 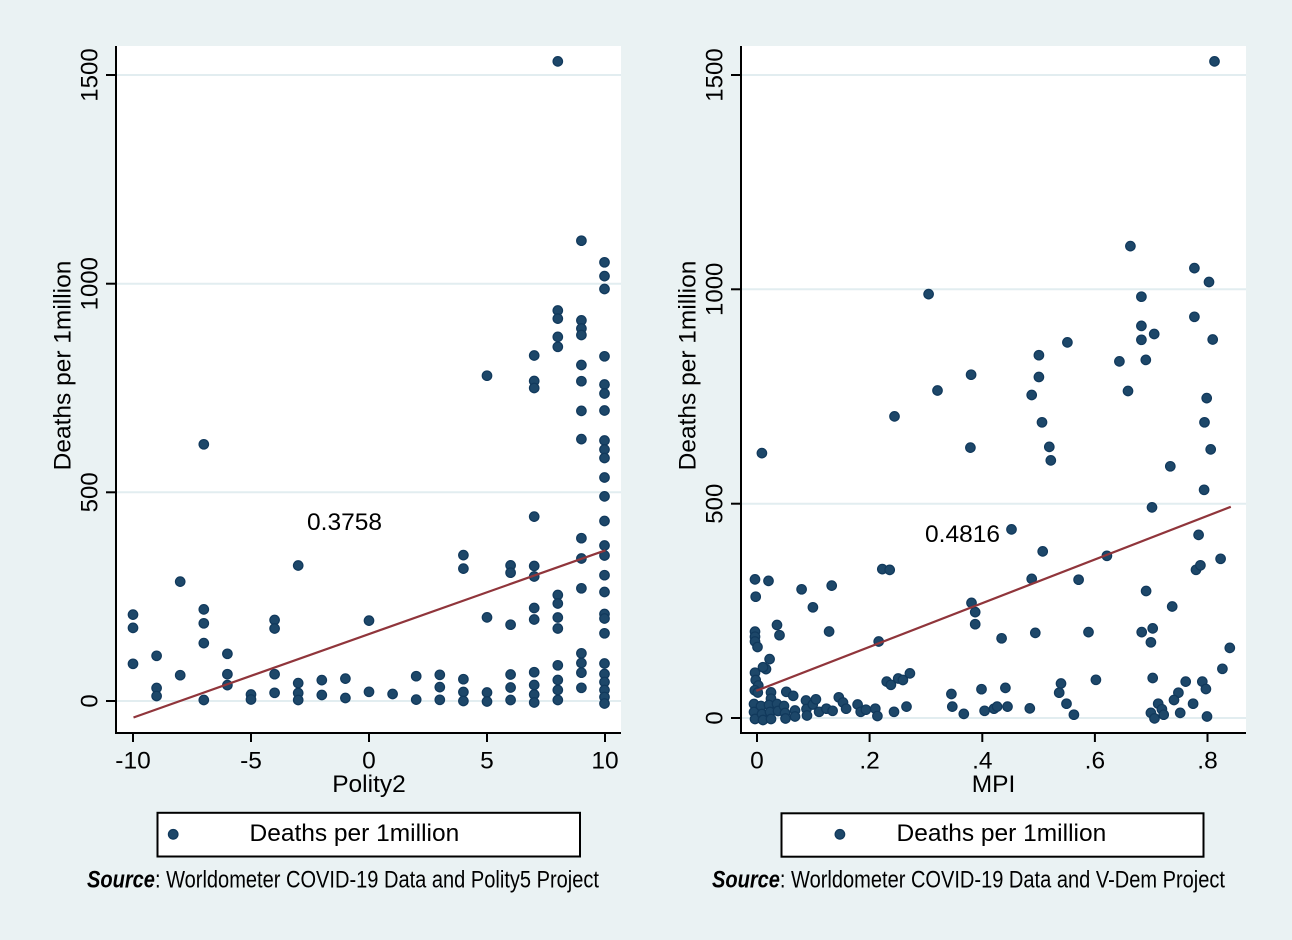 I want to click on svg-text: 0.3758, so click(x=344, y=522).